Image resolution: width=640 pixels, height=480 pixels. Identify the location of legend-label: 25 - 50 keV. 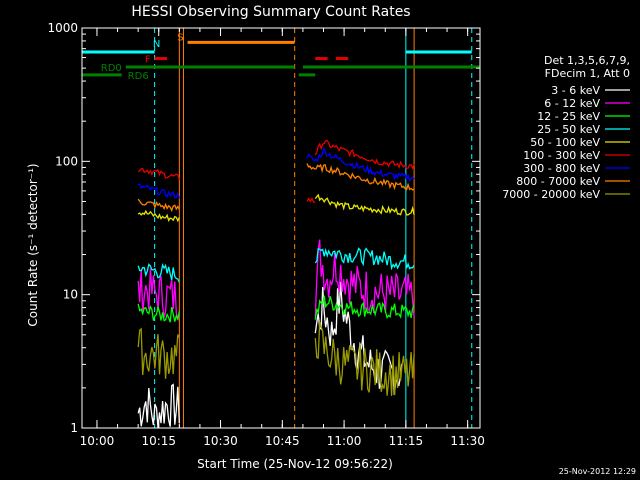
(568, 129).